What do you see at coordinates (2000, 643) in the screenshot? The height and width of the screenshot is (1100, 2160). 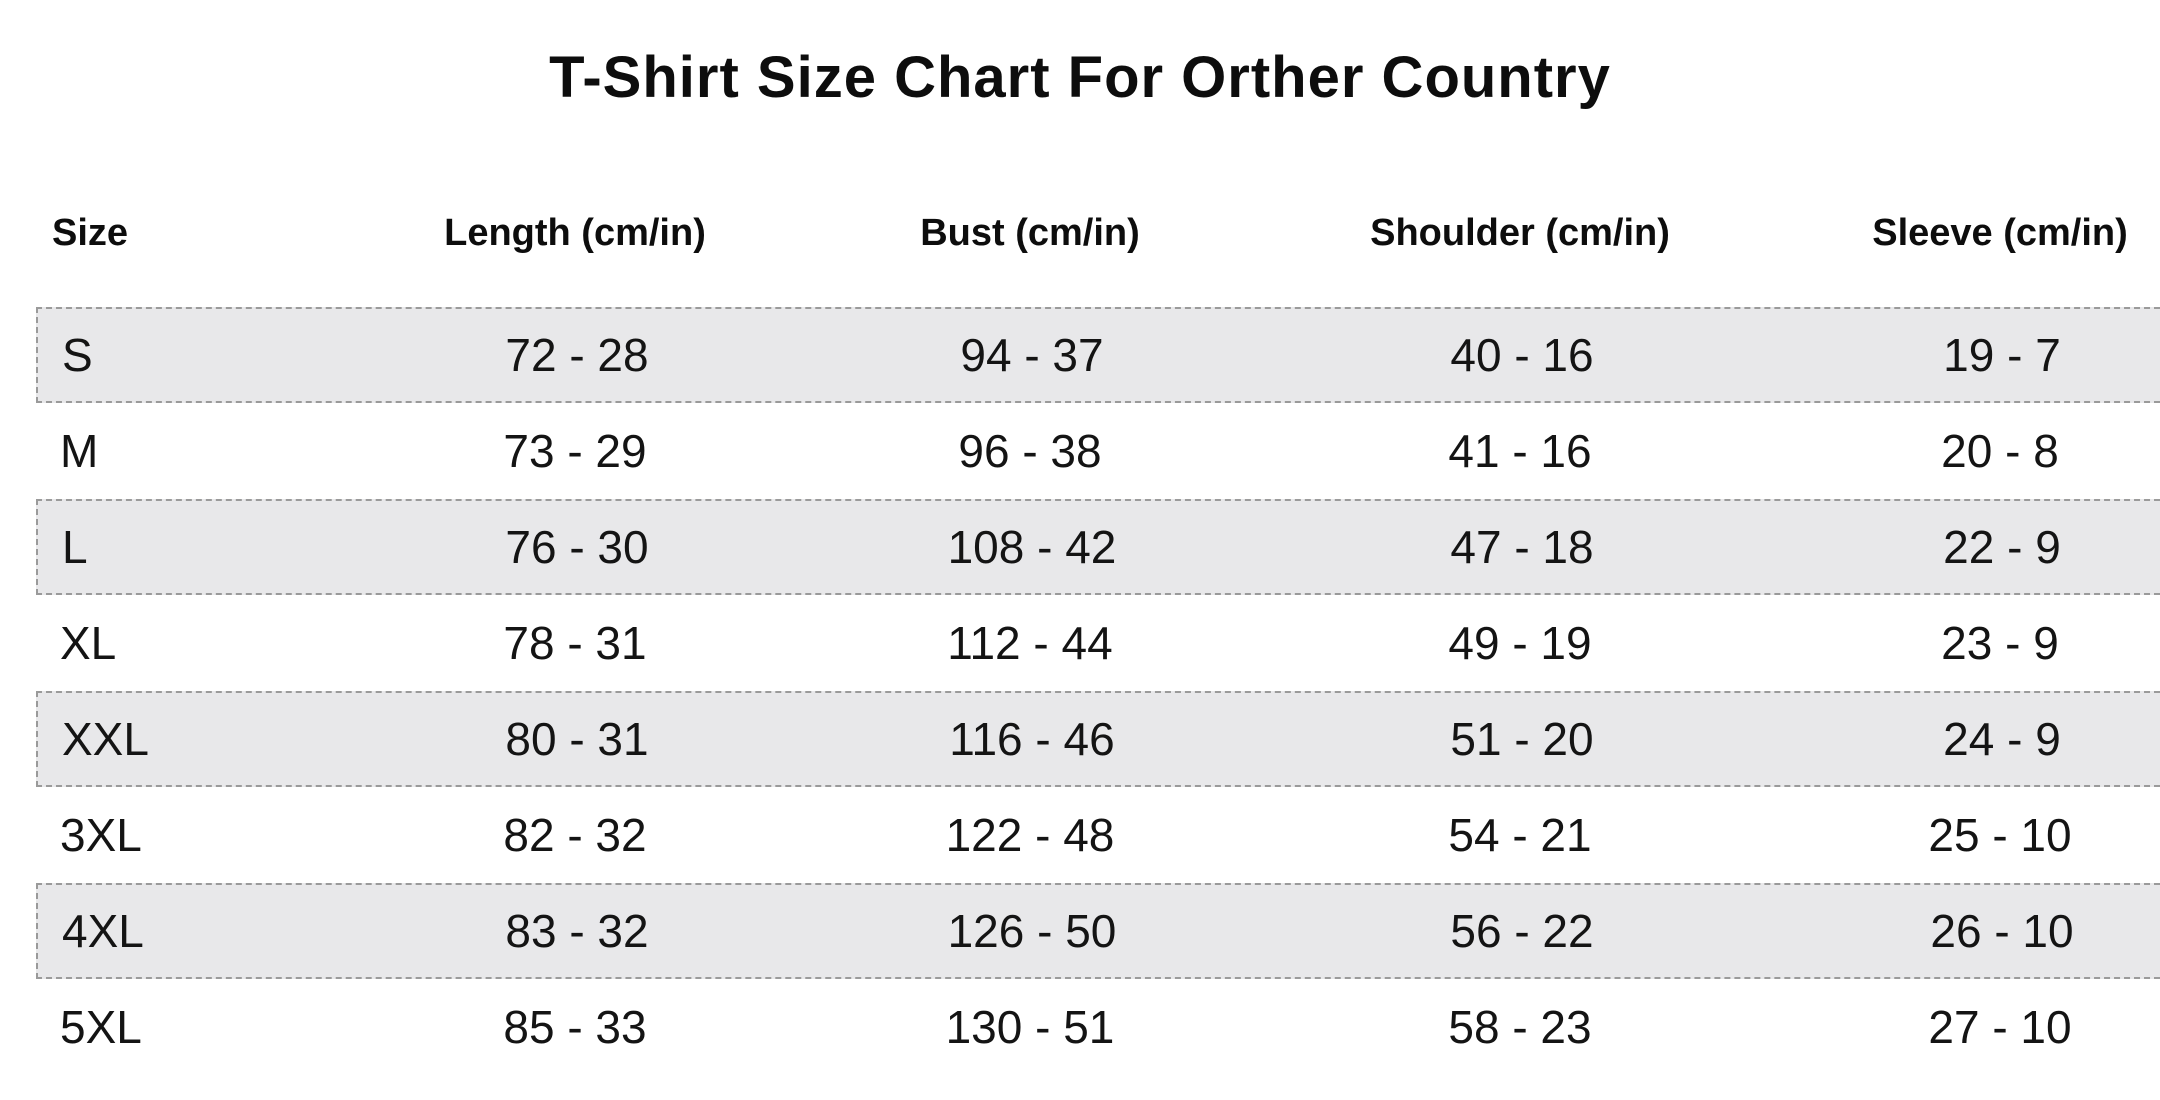 I see `sleeve-cell: 23 - 9` at bounding box center [2000, 643].